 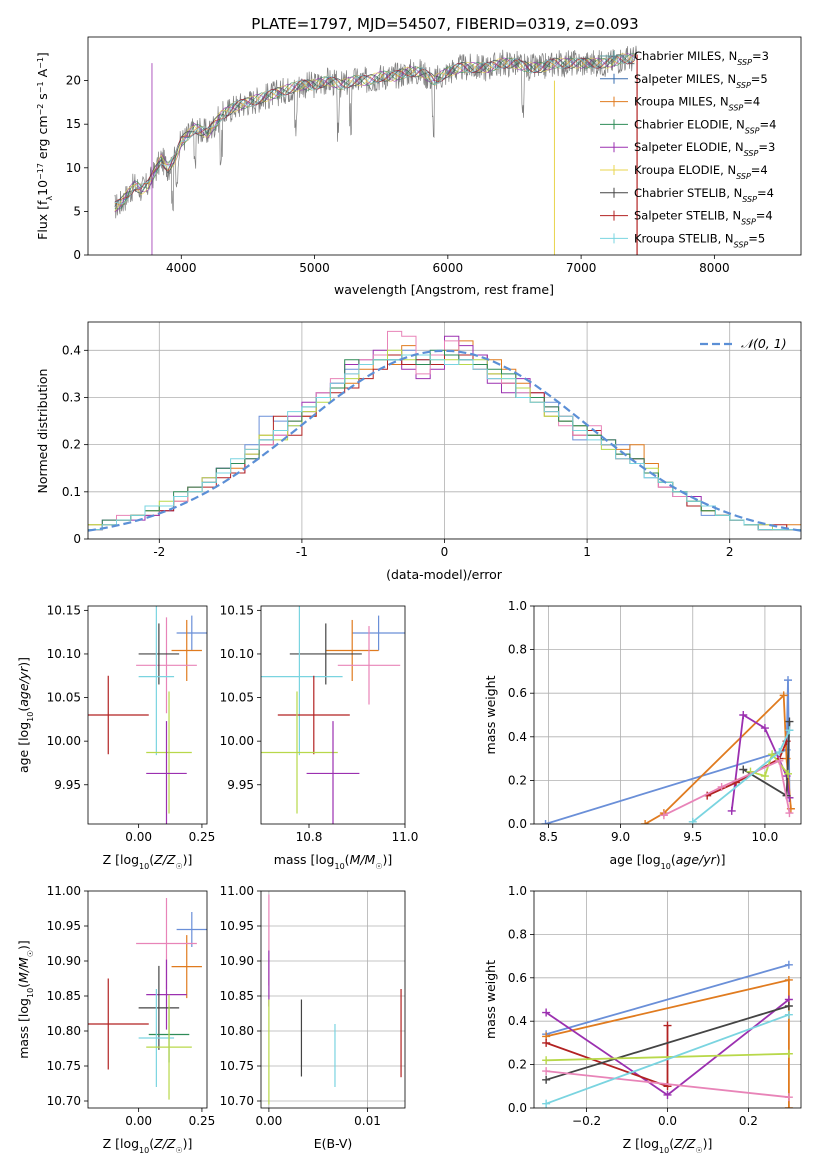 What do you see at coordinates (764, 343) in the screenshot?
I see `legend-label: 𝒩(0, 1)` at bounding box center [764, 343].